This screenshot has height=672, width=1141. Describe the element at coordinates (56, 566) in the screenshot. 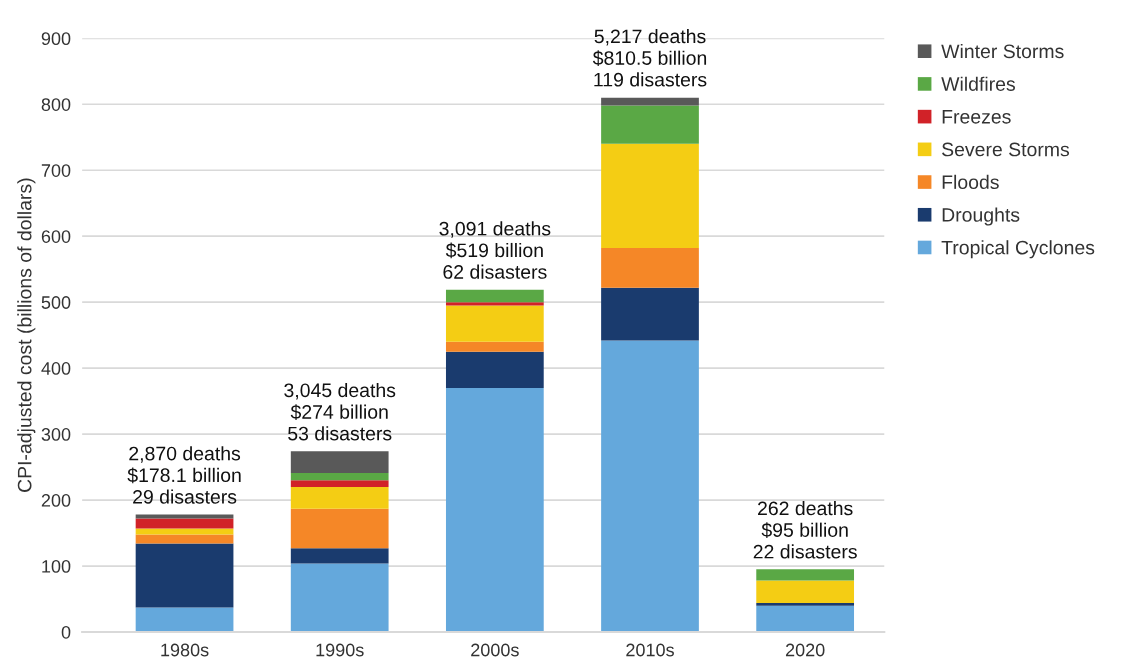

I see `y-tick-label: 100` at that location.